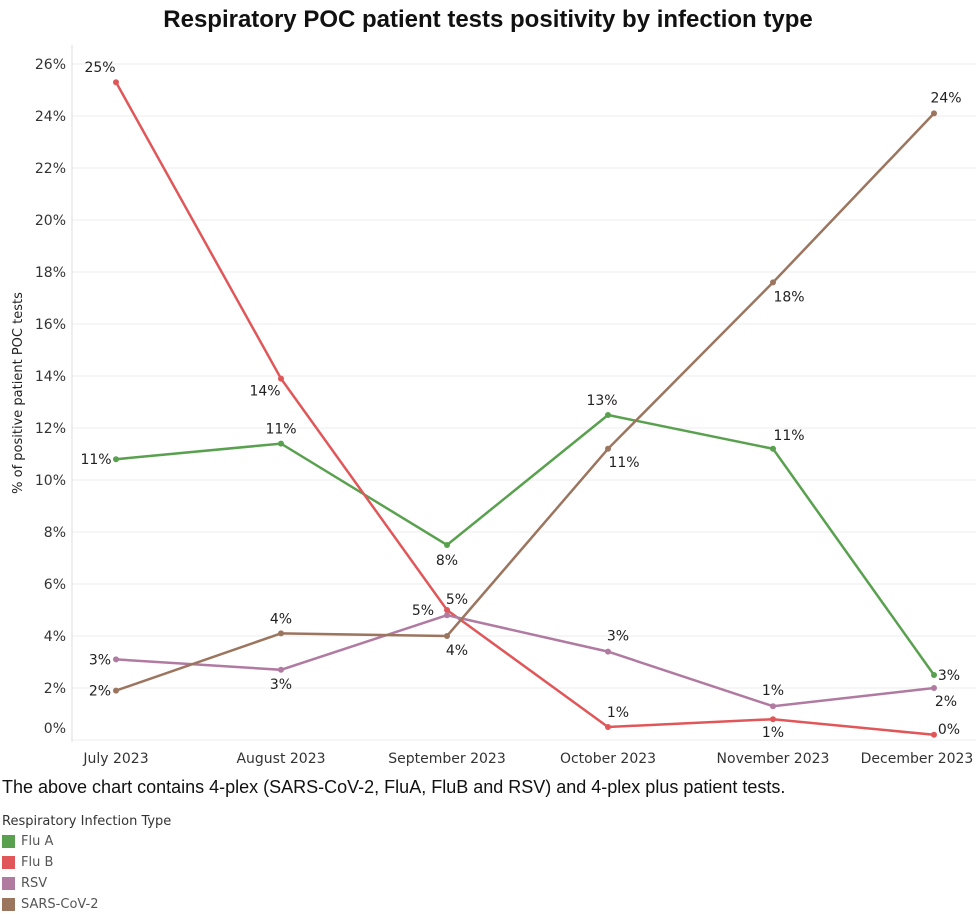  What do you see at coordinates (608, 759) in the screenshot?
I see `x-tick-label: October 2023` at bounding box center [608, 759].